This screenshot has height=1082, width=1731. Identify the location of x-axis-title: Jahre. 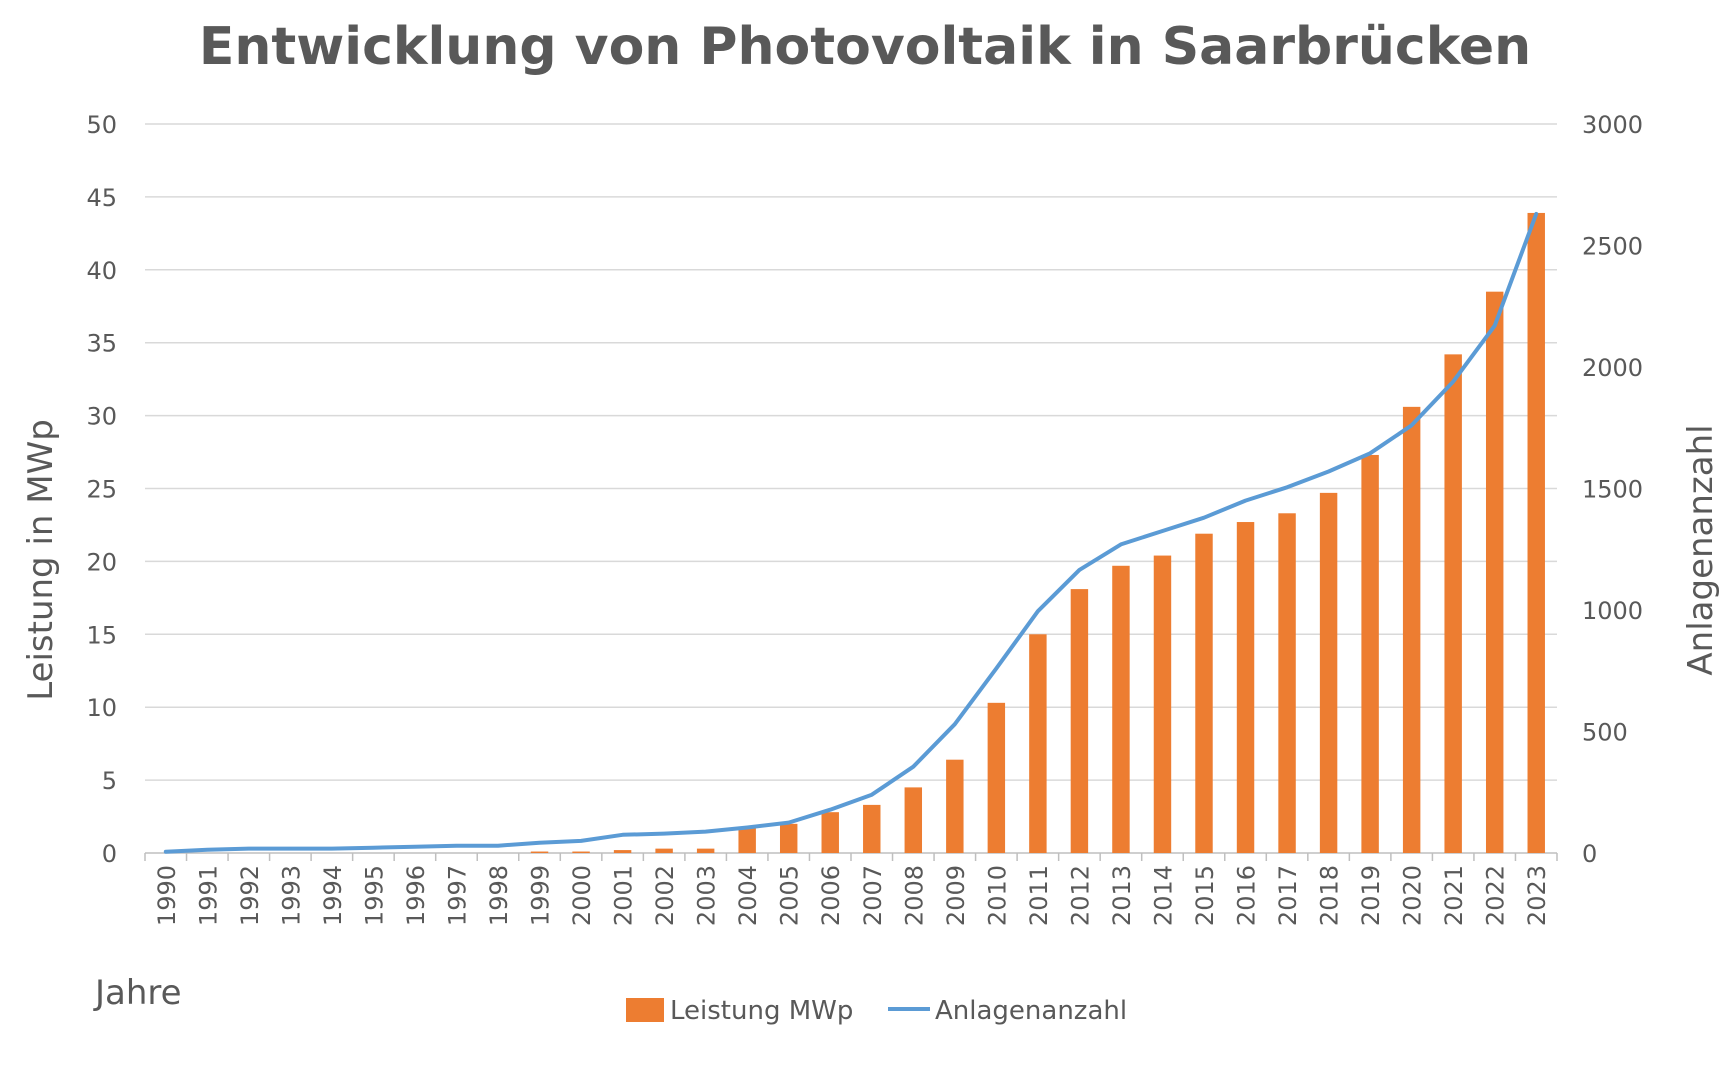
(137, 993).